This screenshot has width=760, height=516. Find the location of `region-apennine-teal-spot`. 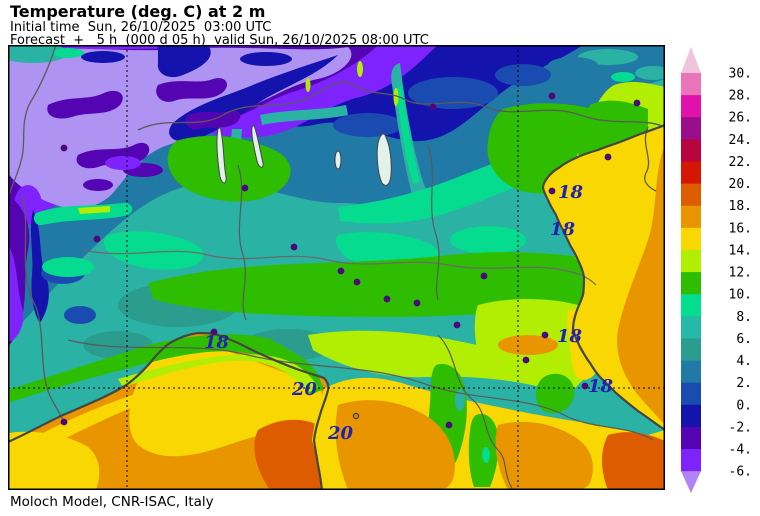

region-apennine-teal-spot is located at coordinates (460, 400).